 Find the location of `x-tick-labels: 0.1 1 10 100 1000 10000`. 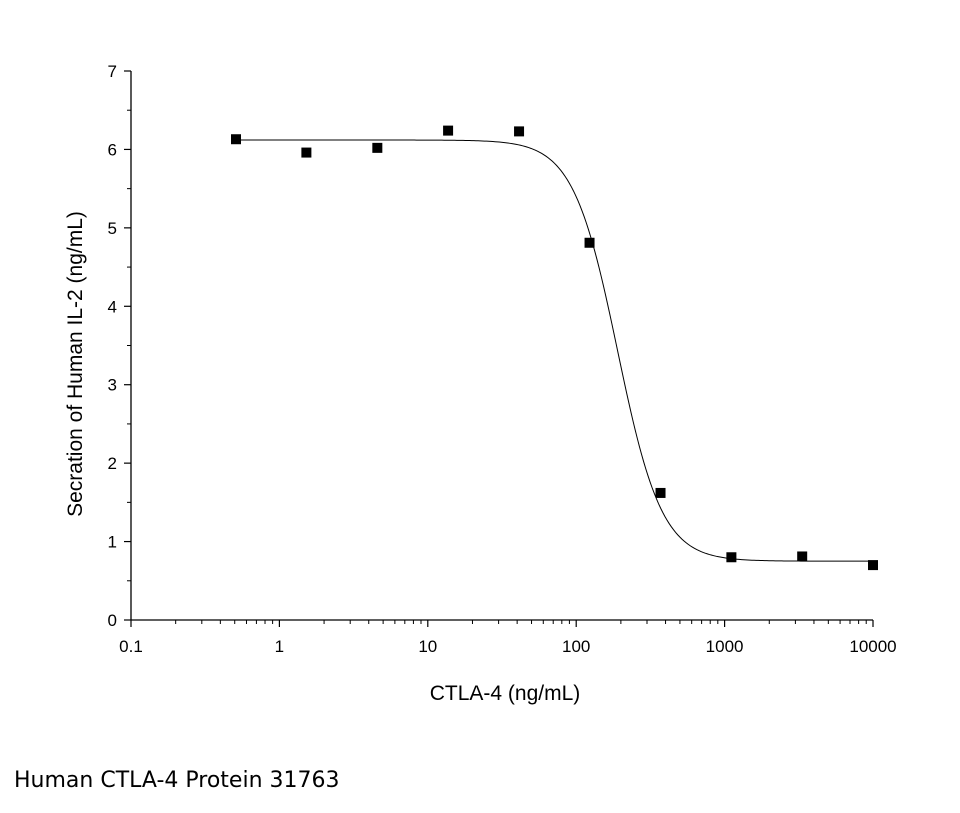

x-tick-labels: 0.1 1 10 100 1000 10000 is located at coordinates (507, 646).